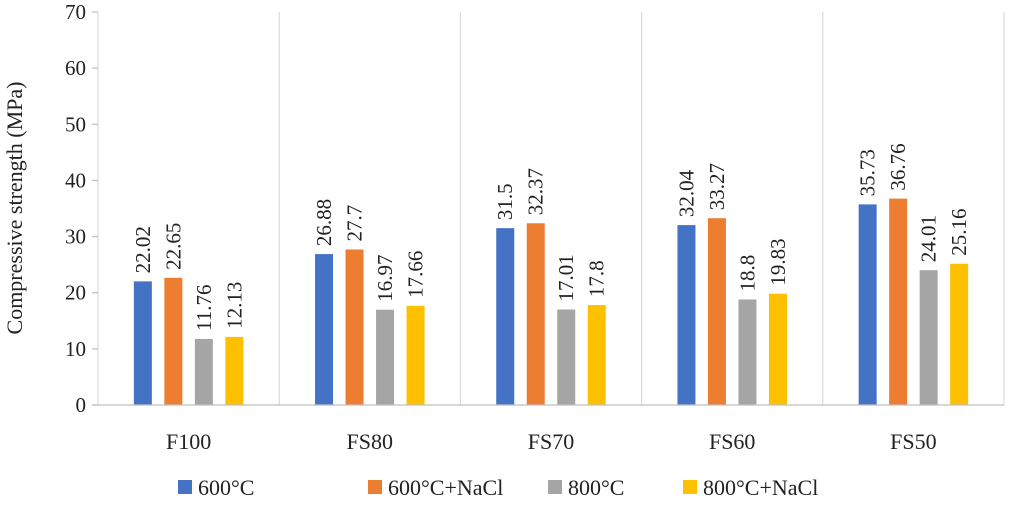  What do you see at coordinates (75, 12) in the screenshot?
I see `y-tick-label: 70` at bounding box center [75, 12].